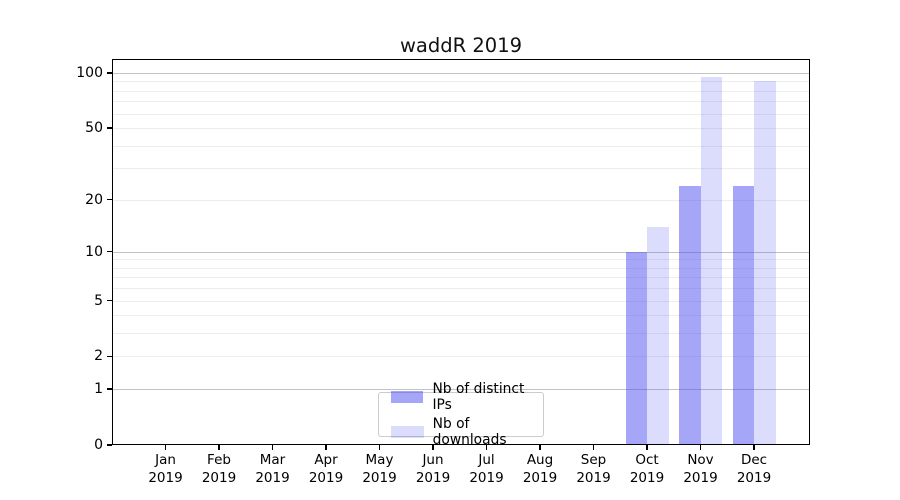  What do you see at coordinates (407, 432) in the screenshot?
I see `legend-swatch-downloads-icon` at bounding box center [407, 432].